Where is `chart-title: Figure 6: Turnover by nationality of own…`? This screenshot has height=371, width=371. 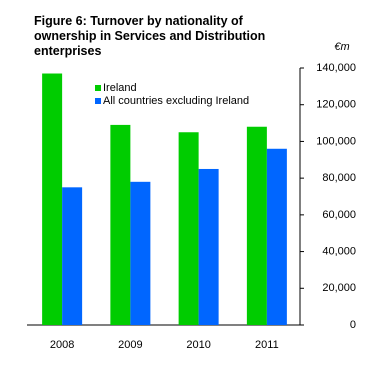 chart-title: Figure 6: Turnover by nationality of own… is located at coordinates (150, 36).